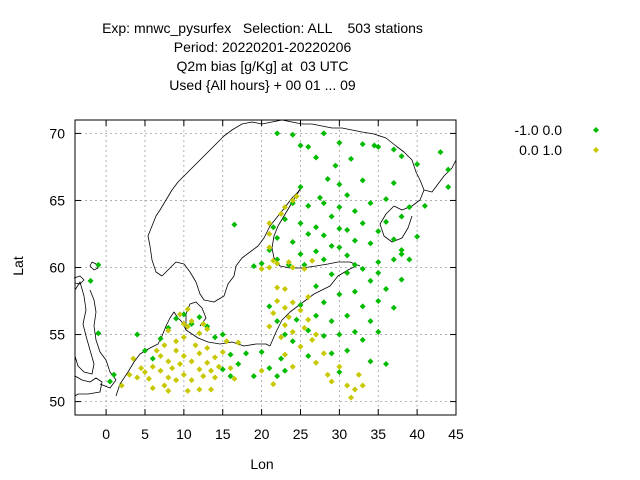 This screenshot has height=480, width=640. Describe the element at coordinates (262, 66) in the screenshot. I see `title-line-variable: Q2m bias [g/Kg] at 03 UTC` at that location.